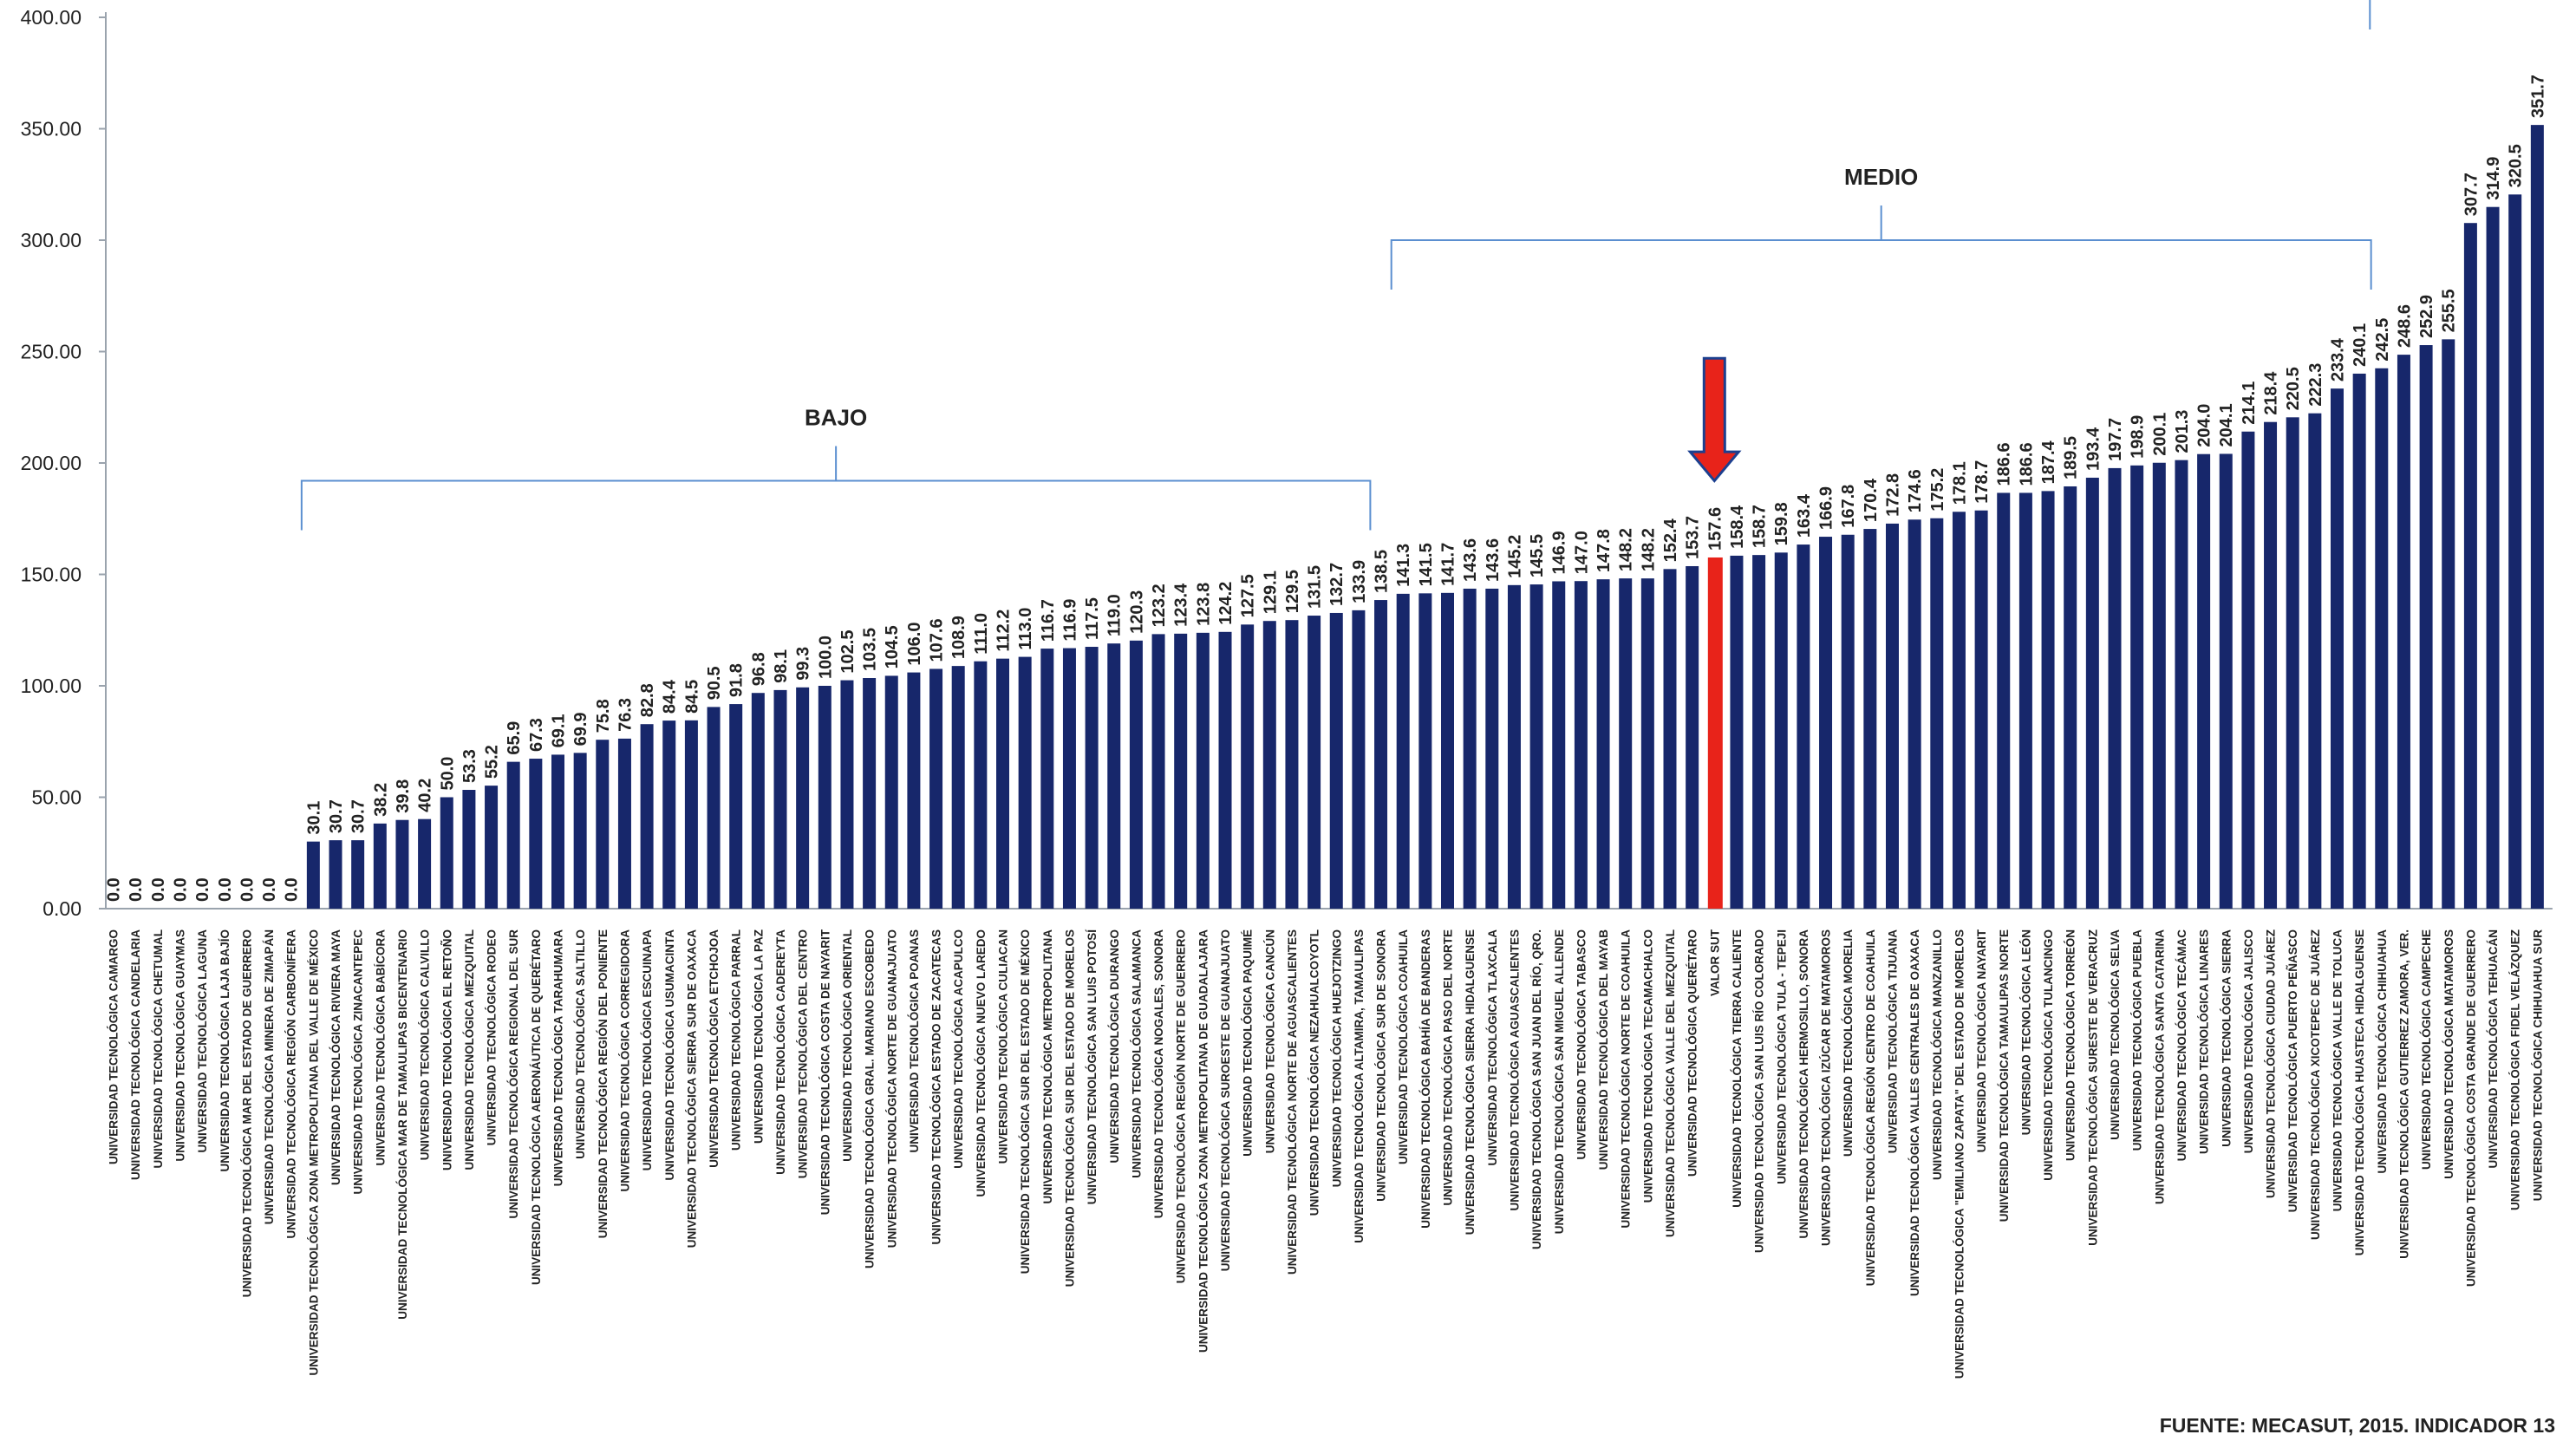  I want to click on category-label: UNIVERSIDAD TECNOLÓGICA BABÍCORA, so click(381, 1047).